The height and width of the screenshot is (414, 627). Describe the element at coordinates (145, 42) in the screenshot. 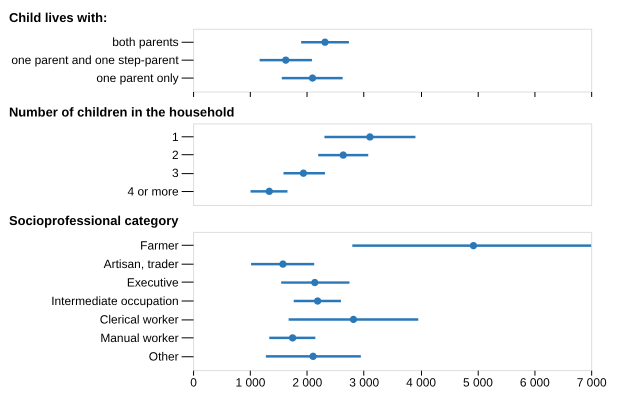

I see `y-tick-label: both parents` at that location.